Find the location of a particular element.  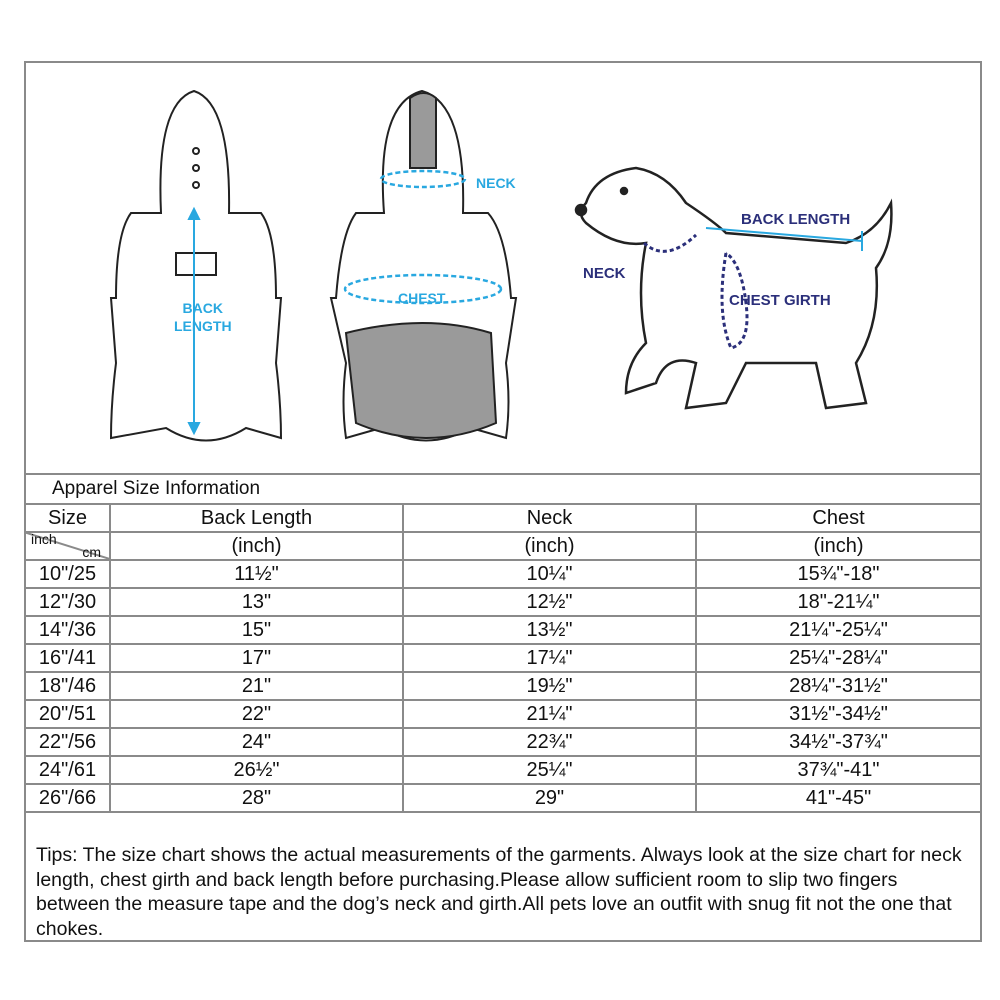

cell-chest: 25¼"-28¼" is located at coordinates (837, 658).